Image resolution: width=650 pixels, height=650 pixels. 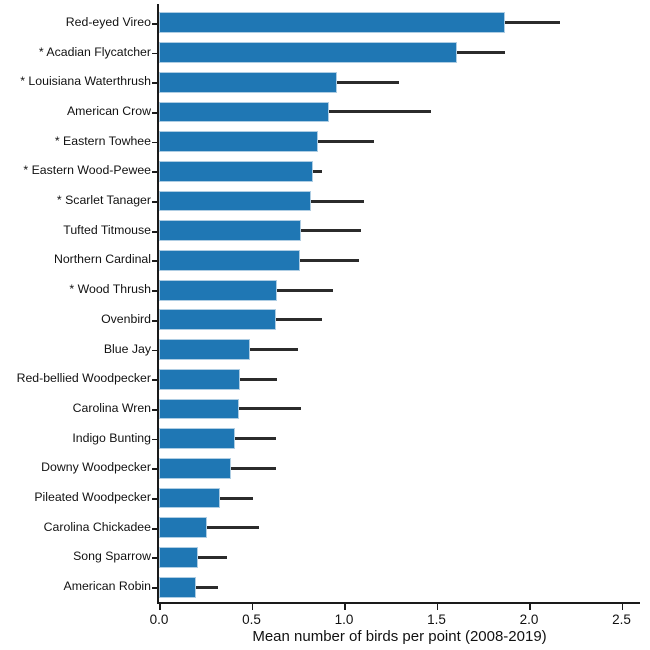 I want to click on y-axis-tick-label: * Acadian Flycatcher, so click(x=94, y=51).